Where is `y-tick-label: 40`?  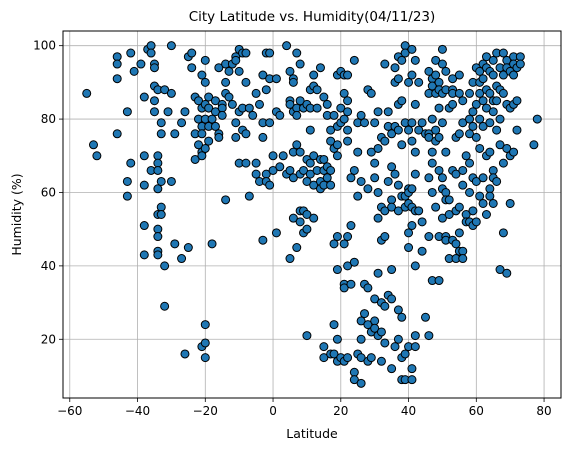
y-tick-label: 40 is located at coordinates (48, 266).